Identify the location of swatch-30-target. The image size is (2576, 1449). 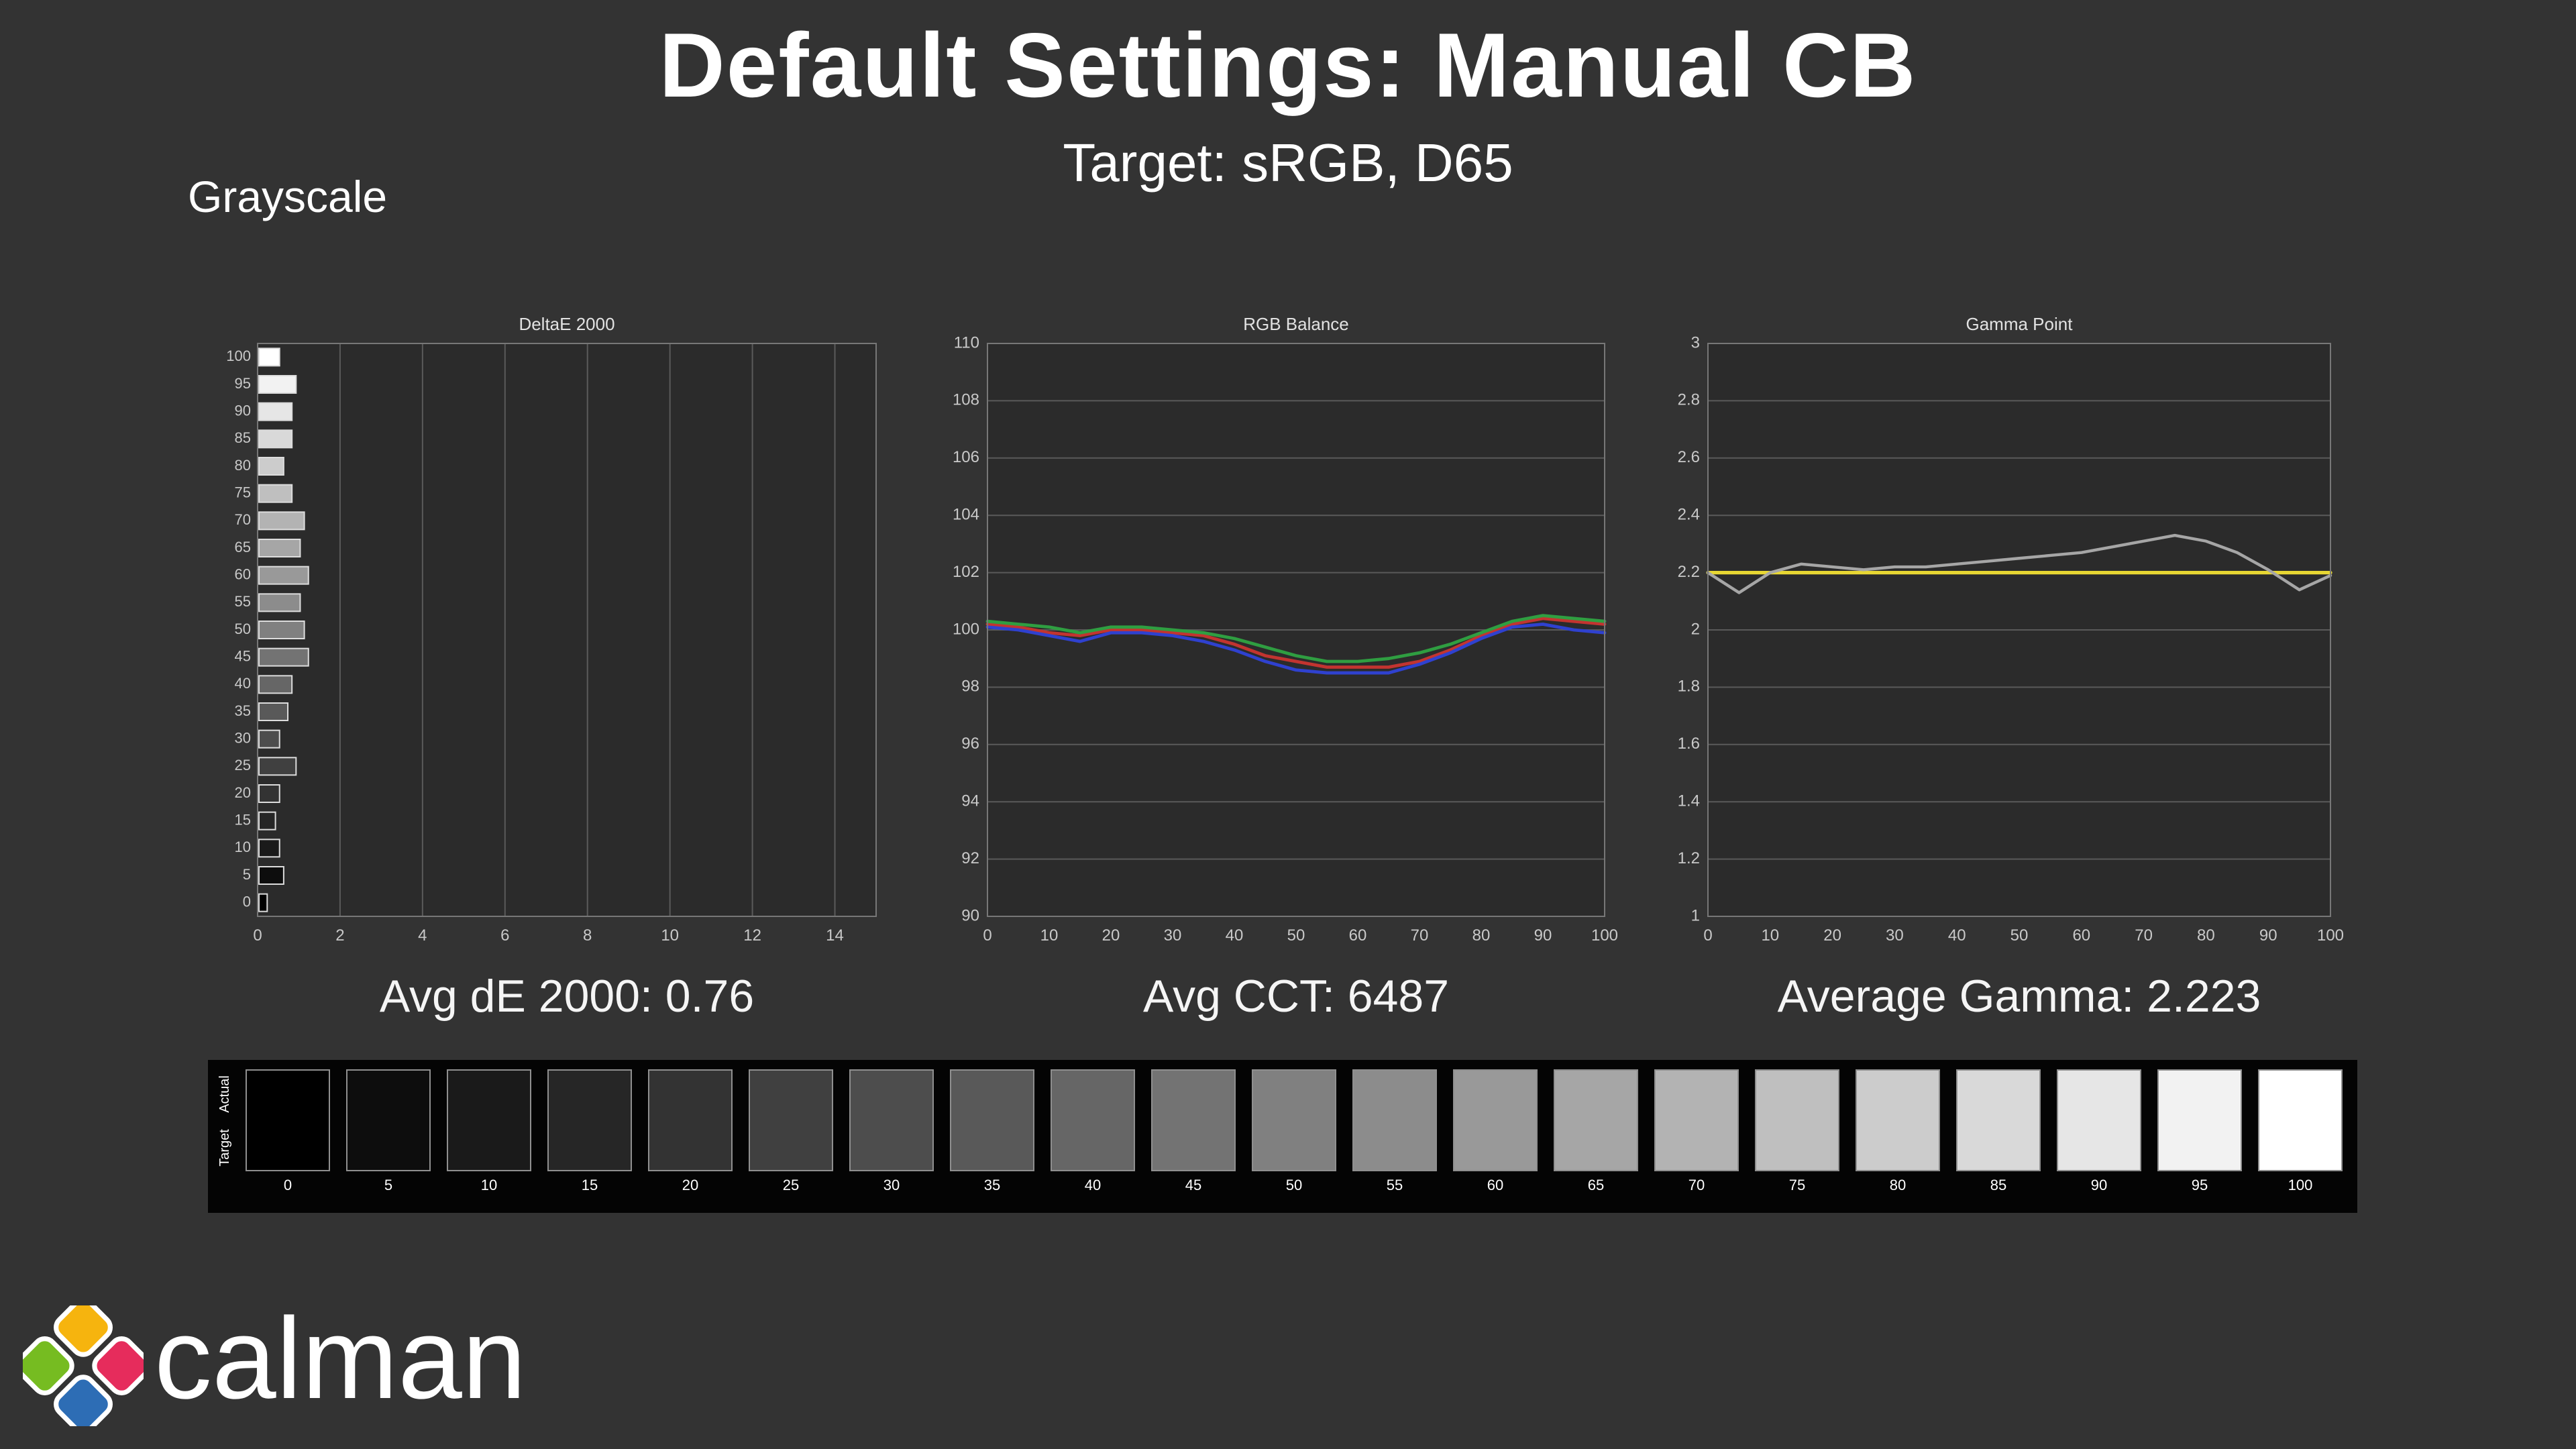
(891, 1145).